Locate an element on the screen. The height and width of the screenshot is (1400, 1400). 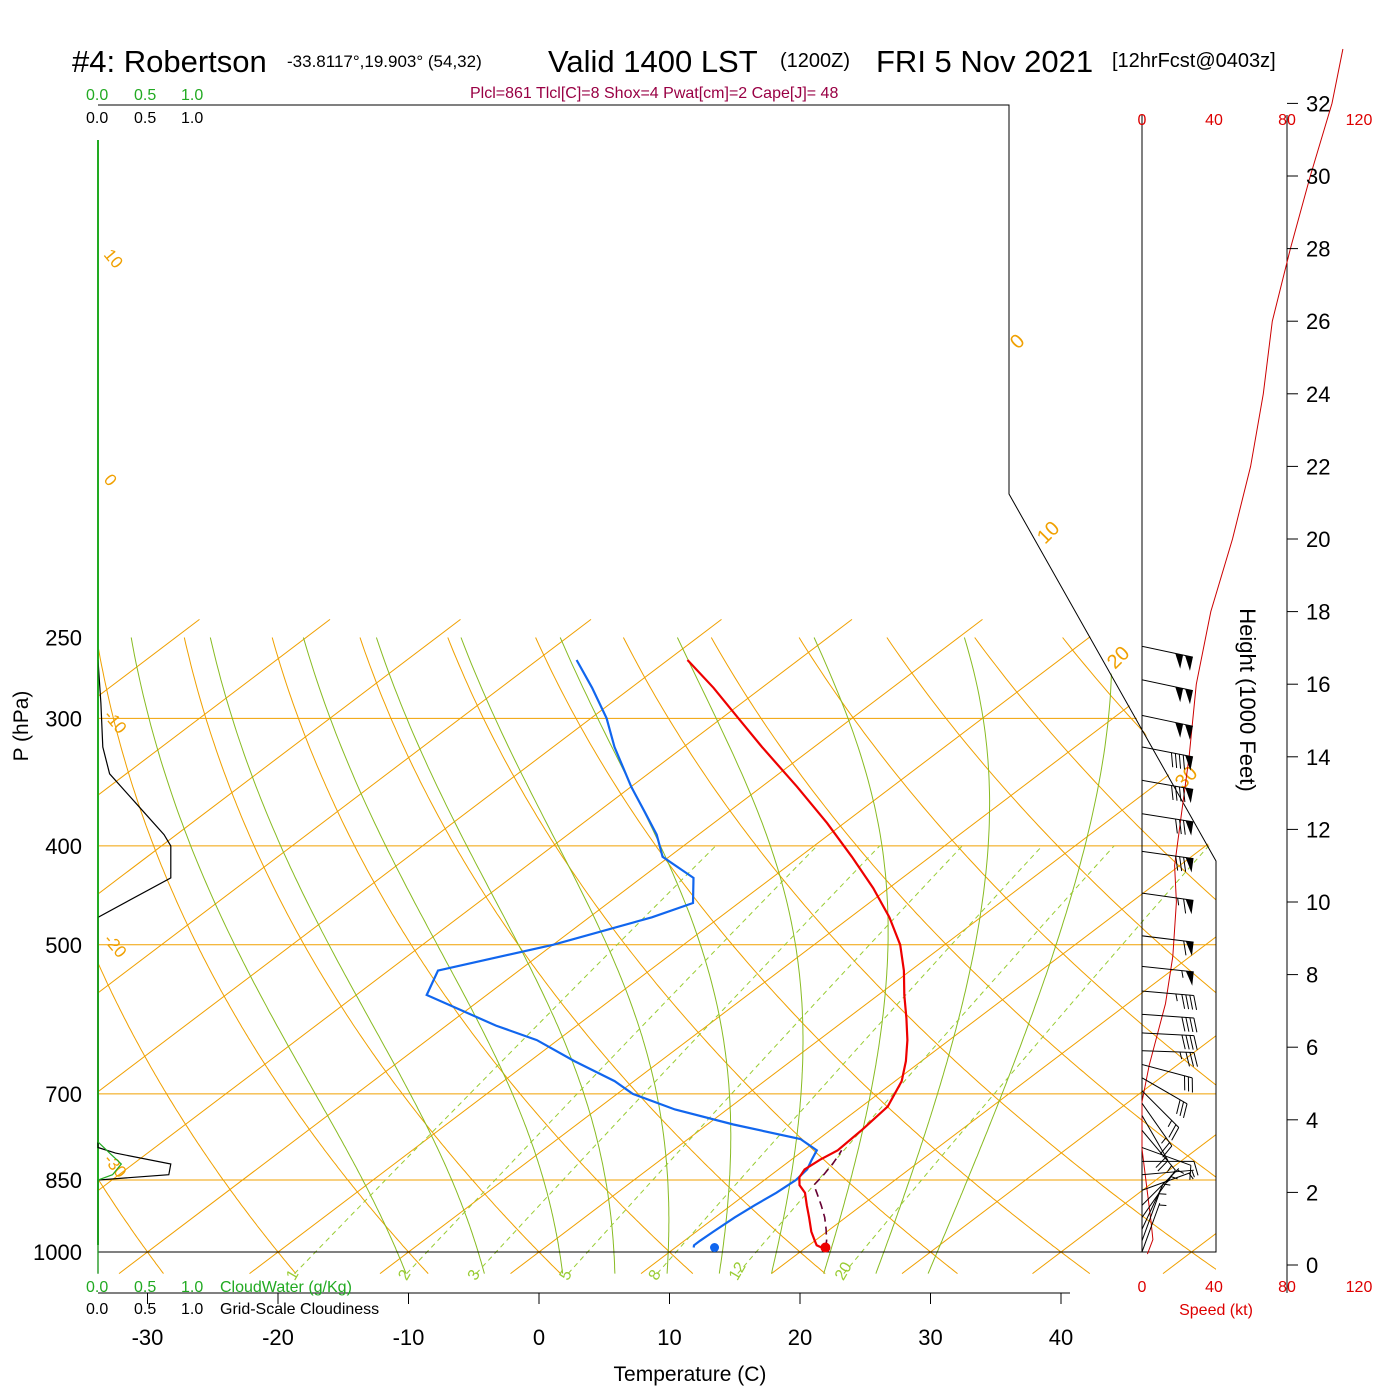
height-tick-label: 8 is located at coordinates (1312, 975).